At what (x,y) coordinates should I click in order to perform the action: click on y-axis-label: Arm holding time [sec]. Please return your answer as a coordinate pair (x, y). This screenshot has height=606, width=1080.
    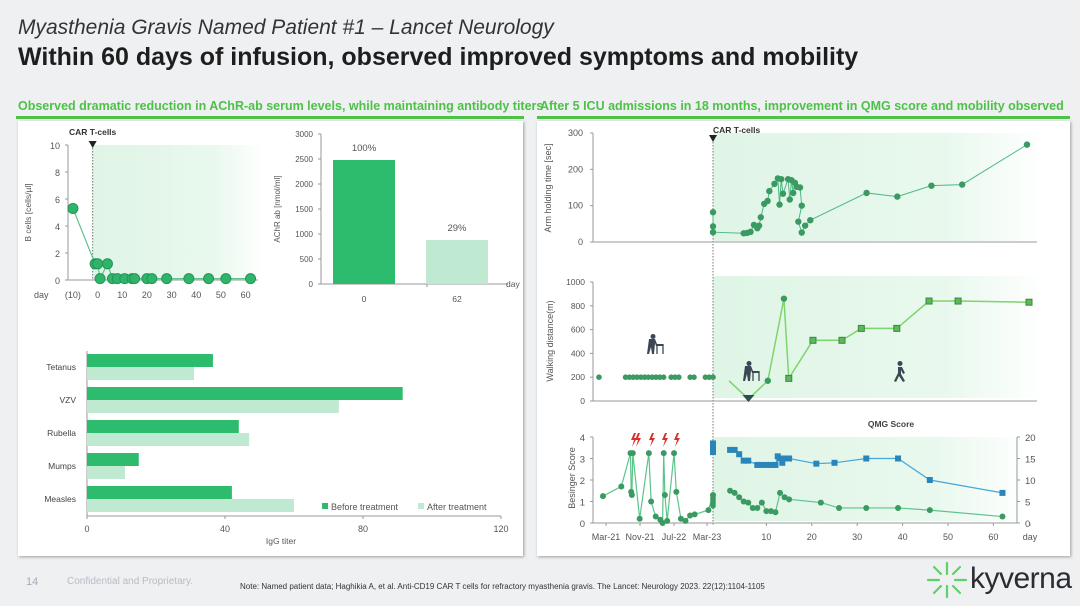
    Looking at the image, I should click on (548, 187).